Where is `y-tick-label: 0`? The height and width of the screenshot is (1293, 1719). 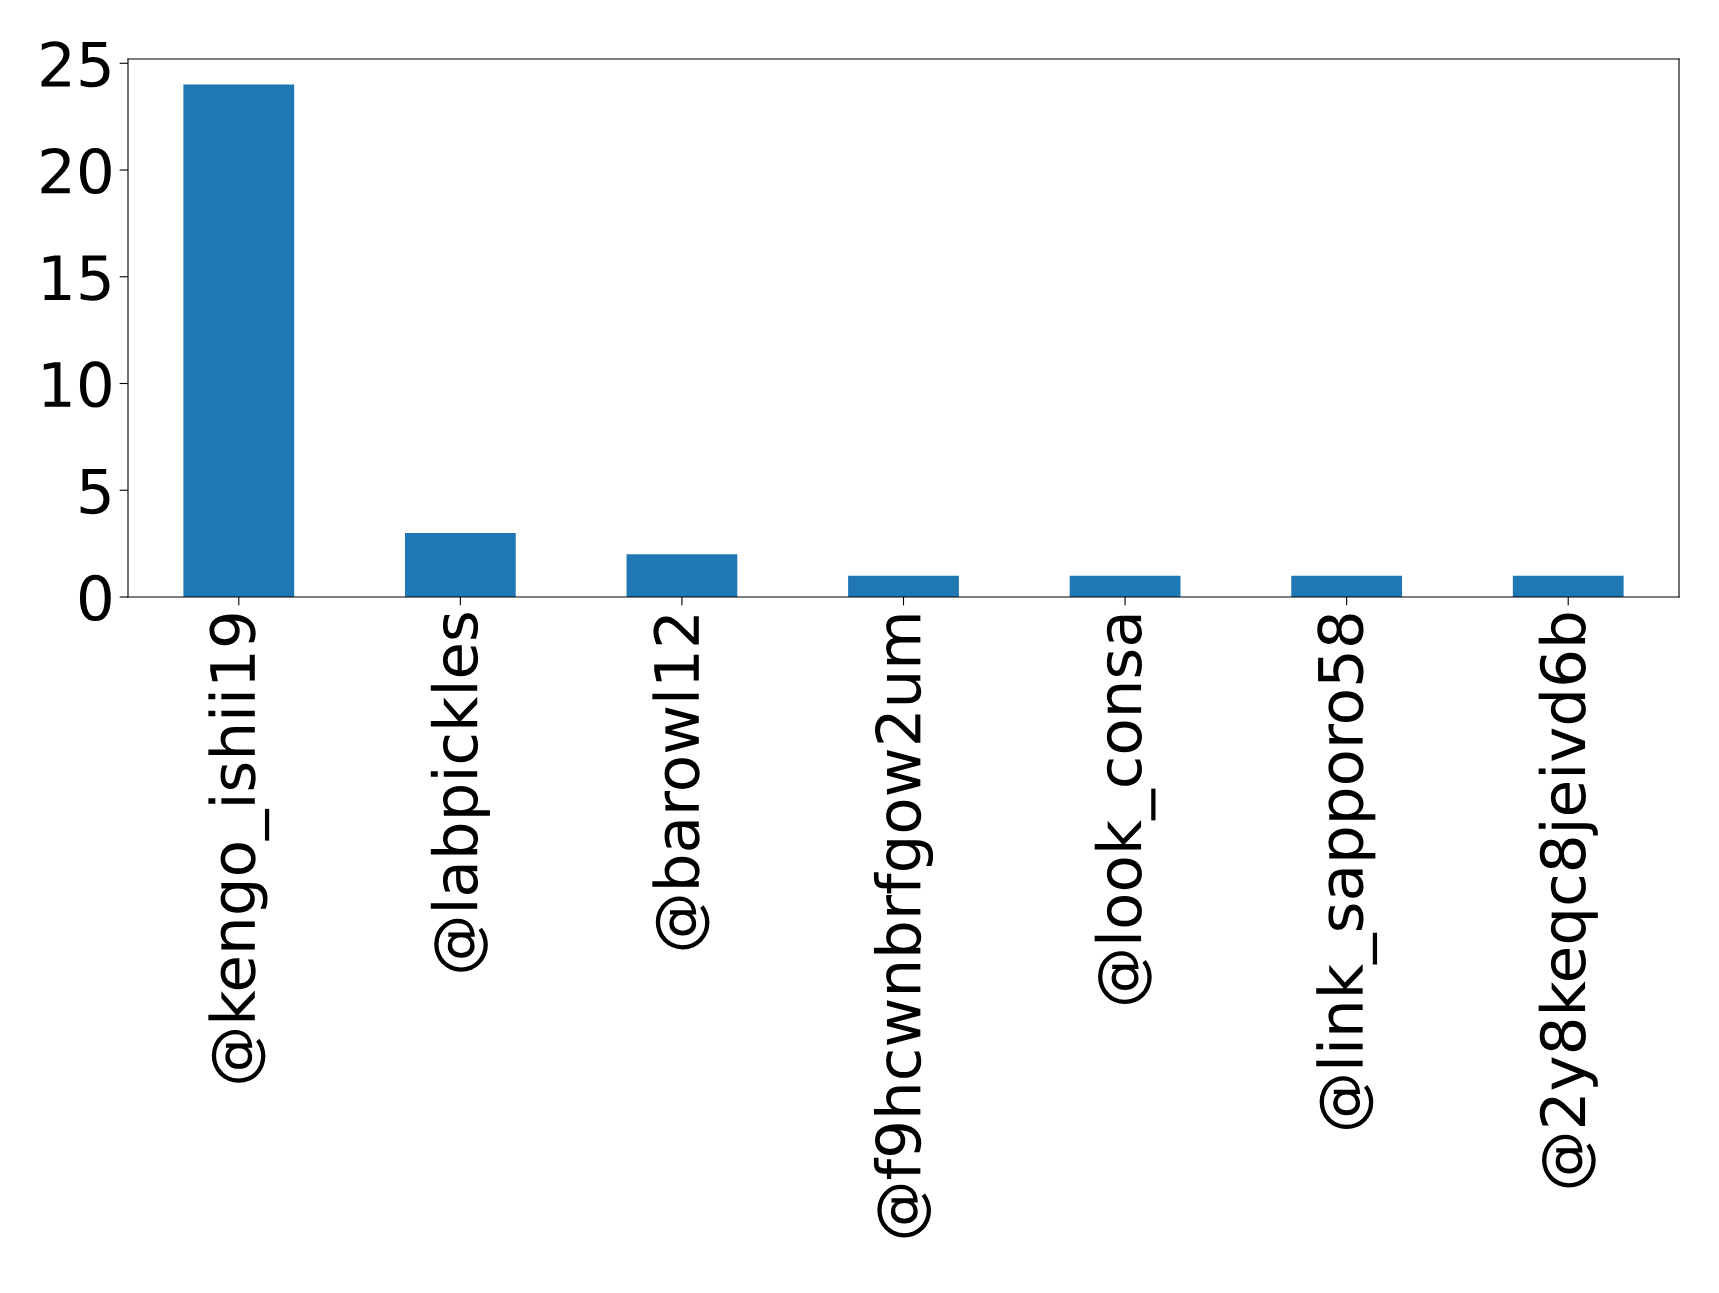
y-tick-label: 0 is located at coordinates (95, 598).